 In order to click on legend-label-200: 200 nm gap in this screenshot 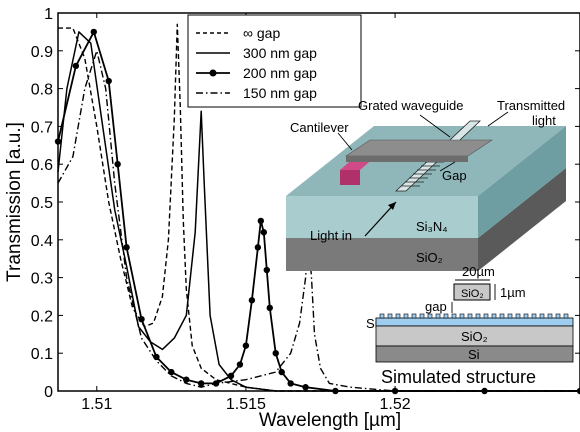, I will do `click(280, 73)`.